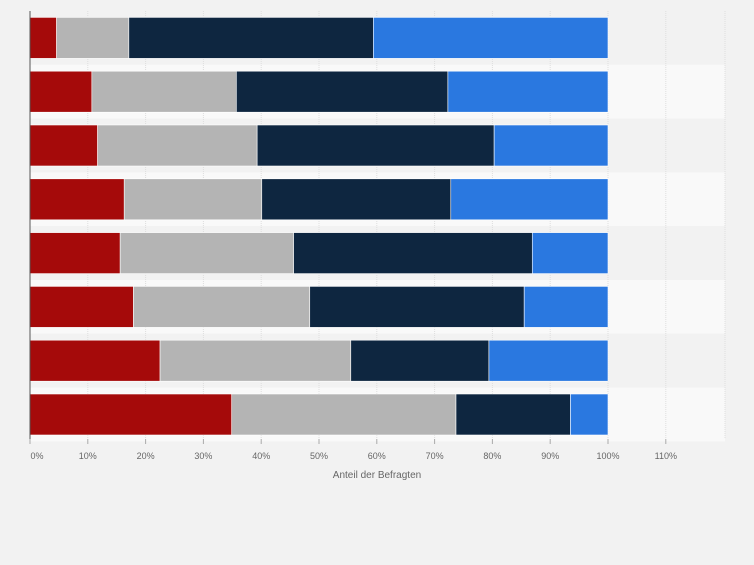 The image size is (754, 565). What do you see at coordinates (88, 456) in the screenshot?
I see `x-tick-label: 10%` at bounding box center [88, 456].